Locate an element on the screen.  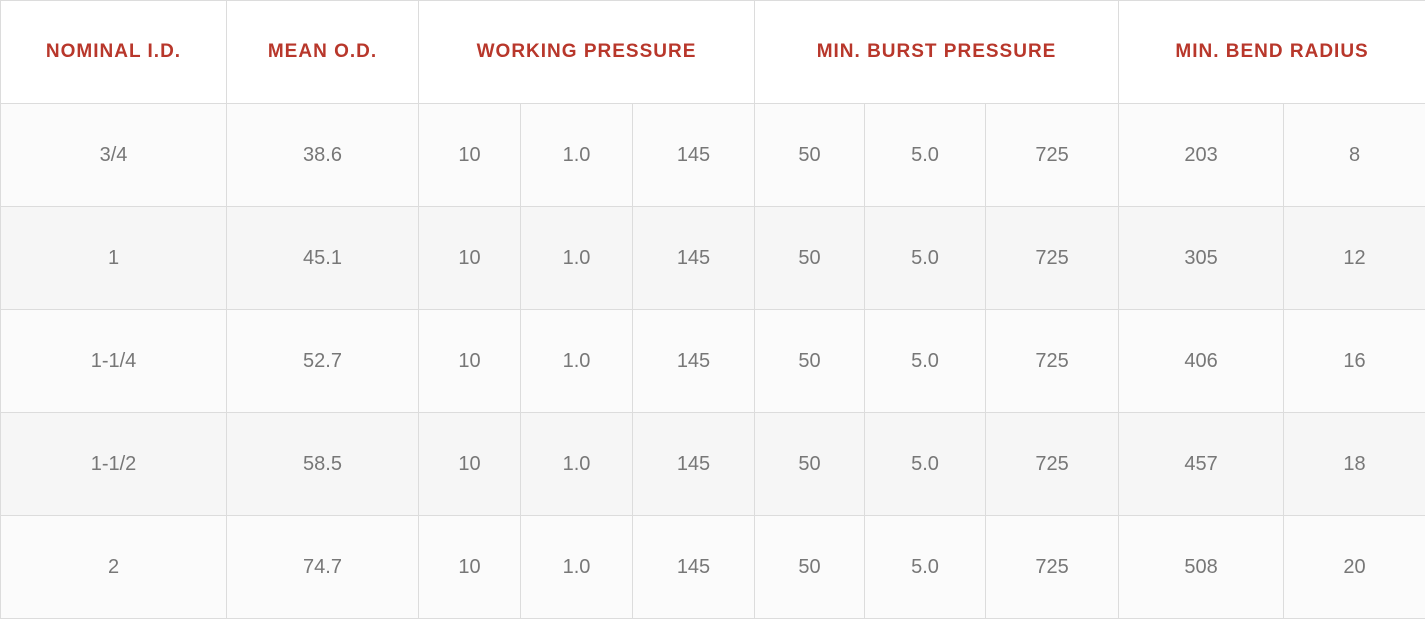
header-min-burst-pressure: MIN. BURST PRESSURE is located at coordinates (937, 52).